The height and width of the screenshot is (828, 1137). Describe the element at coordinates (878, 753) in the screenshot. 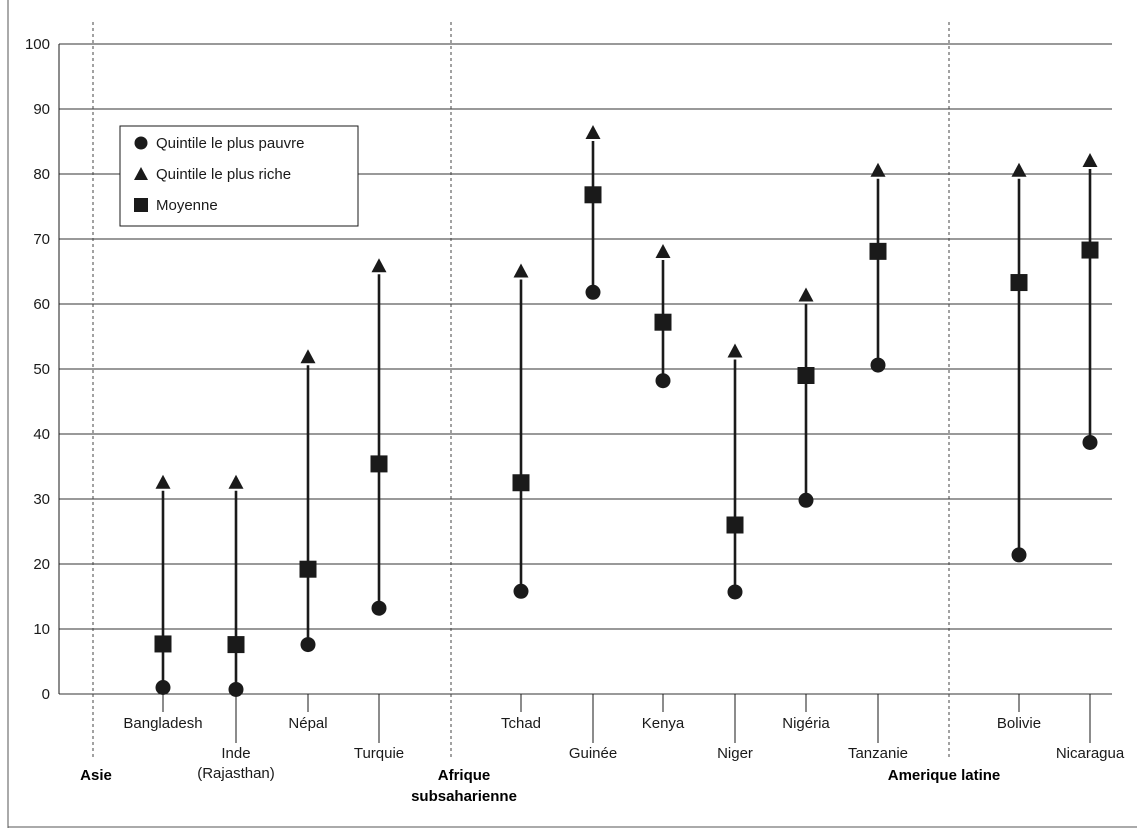

I see `category-label: Tanzanie` at that location.